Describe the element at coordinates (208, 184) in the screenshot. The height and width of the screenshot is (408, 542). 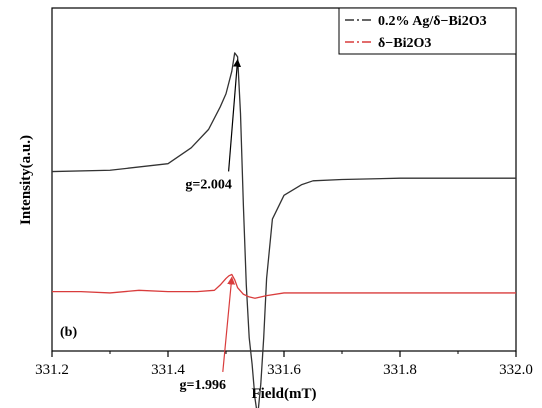
I see `annotation-label-1: g=2.004` at that location.